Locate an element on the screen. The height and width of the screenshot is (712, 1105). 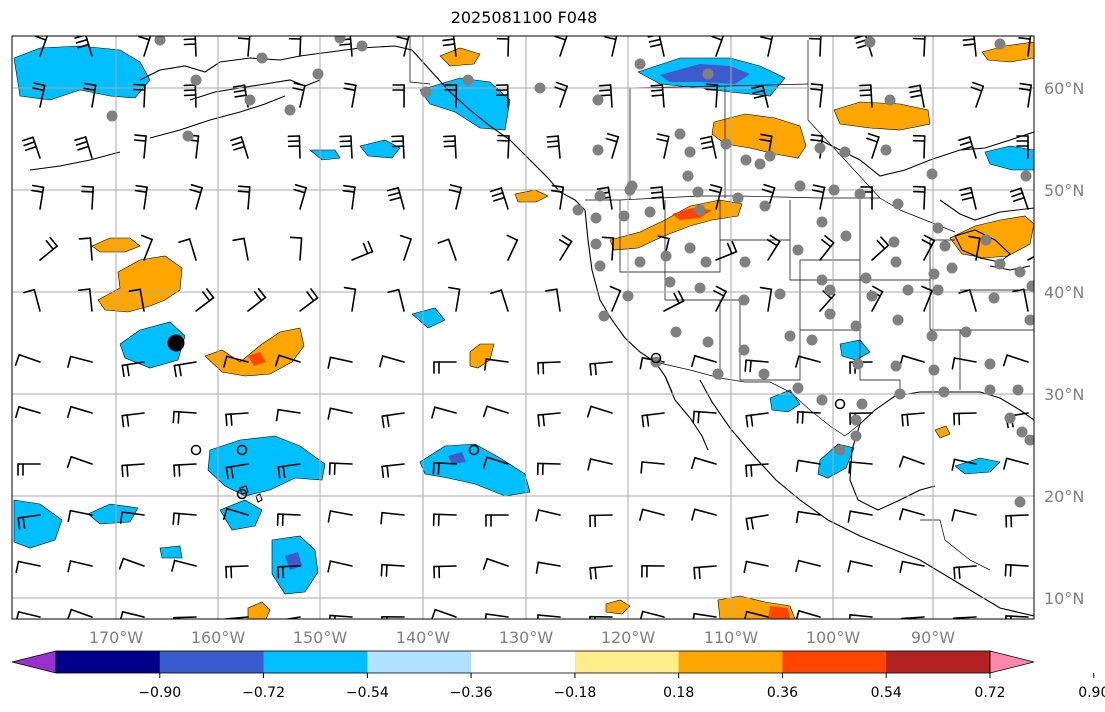
latitude-label: 10°N is located at coordinates (1064, 598).